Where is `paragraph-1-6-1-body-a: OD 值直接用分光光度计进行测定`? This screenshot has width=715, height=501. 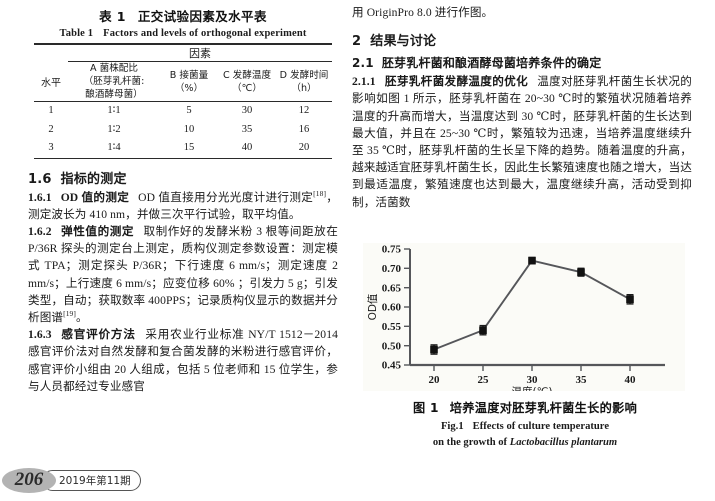 paragraph-1-6-1-body-a: OD 值直接用分光光度计进行测定 is located at coordinates (226, 197).